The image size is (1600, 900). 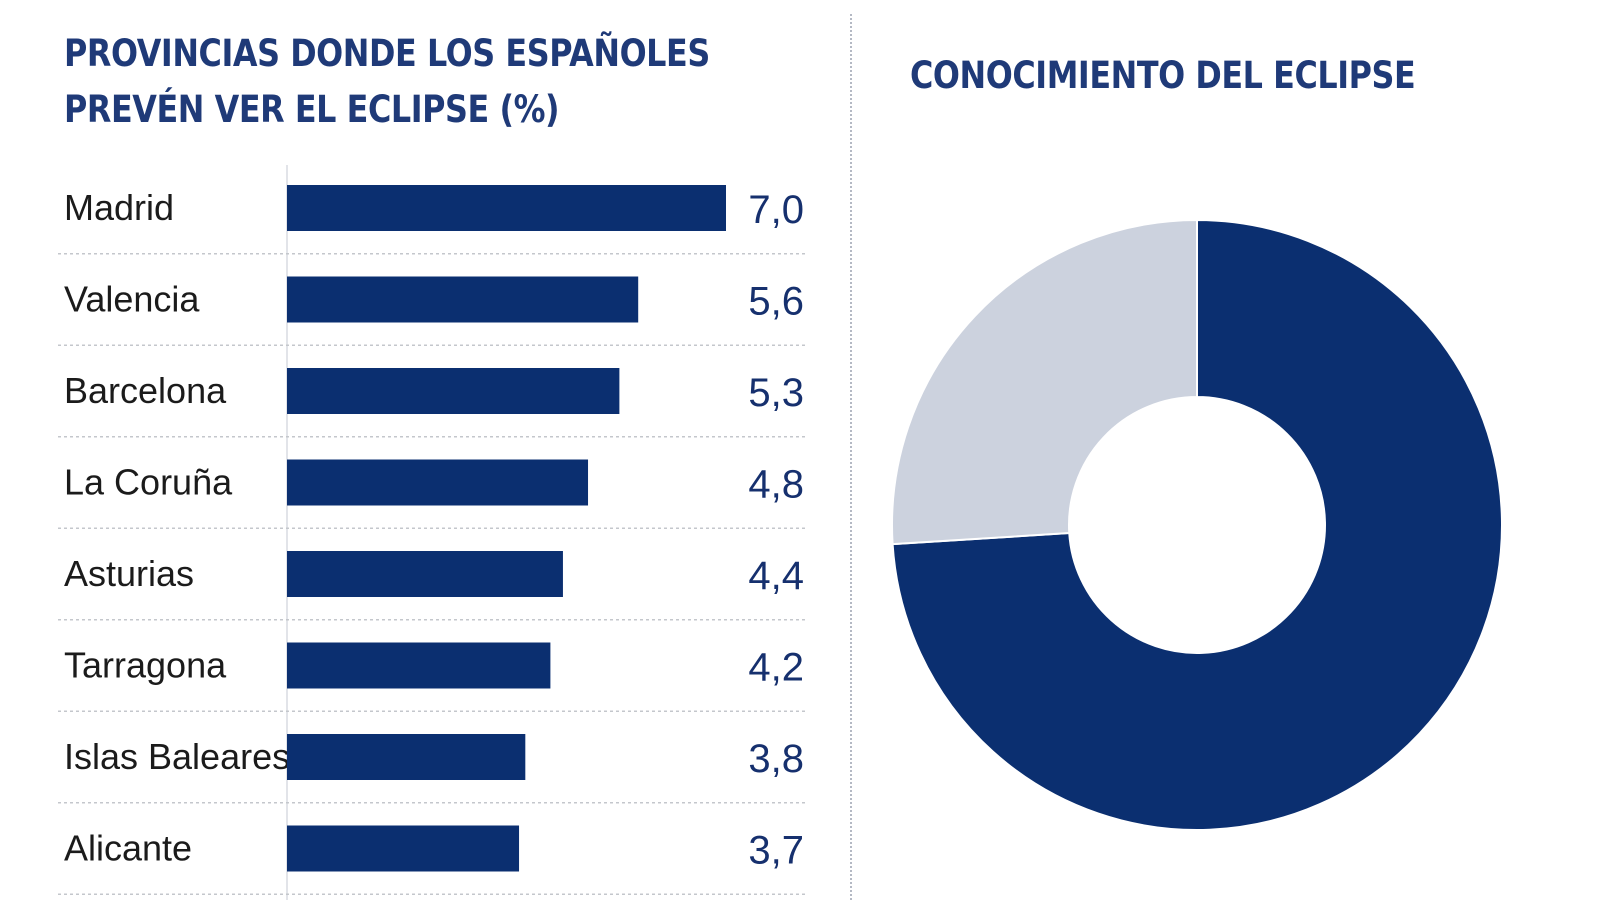 What do you see at coordinates (776, 302) in the screenshot?
I see `value-label: 5,6` at bounding box center [776, 302].